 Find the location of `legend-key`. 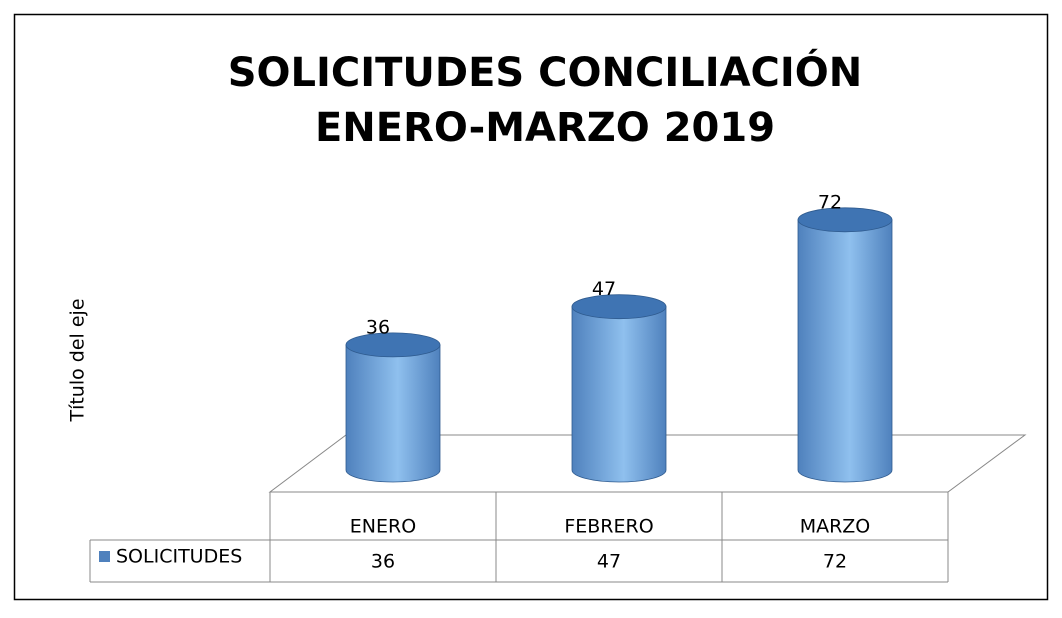

legend-key is located at coordinates (104, 556).